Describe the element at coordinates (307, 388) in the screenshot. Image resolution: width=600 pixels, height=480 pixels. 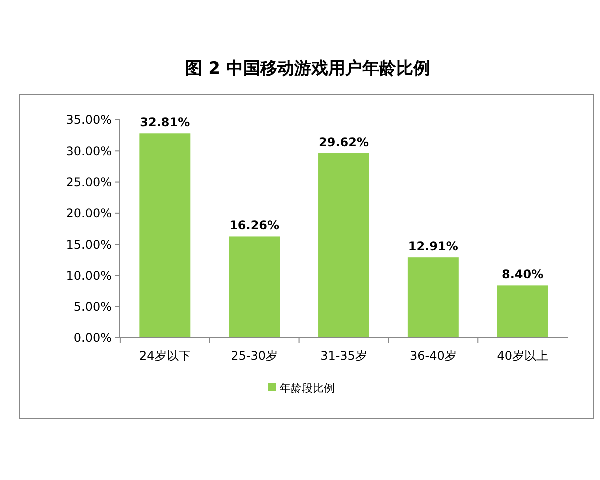
I see `legend-label: 年龄段比例` at that location.